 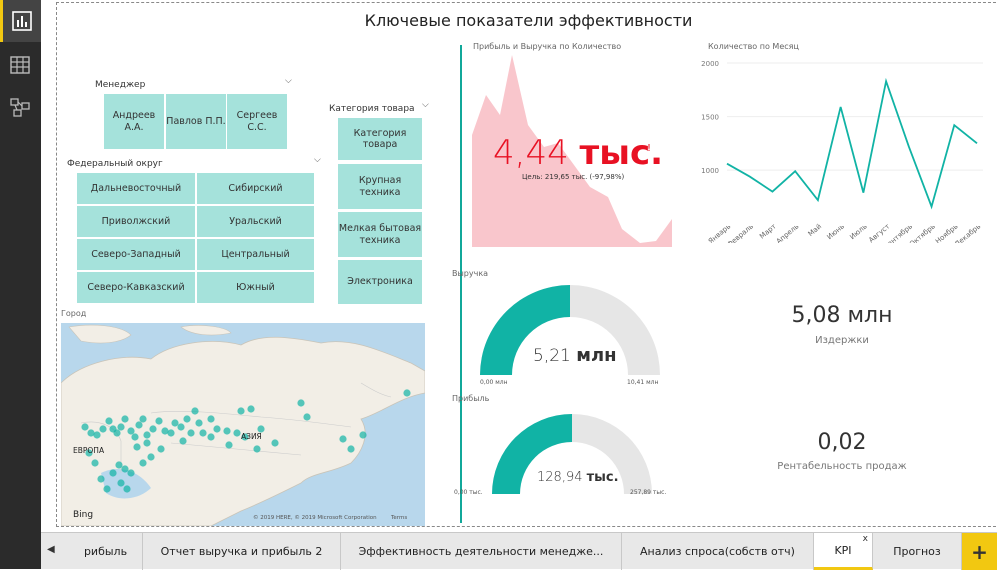 I want to click on tab-close-icon: x, so click(x=865, y=539).